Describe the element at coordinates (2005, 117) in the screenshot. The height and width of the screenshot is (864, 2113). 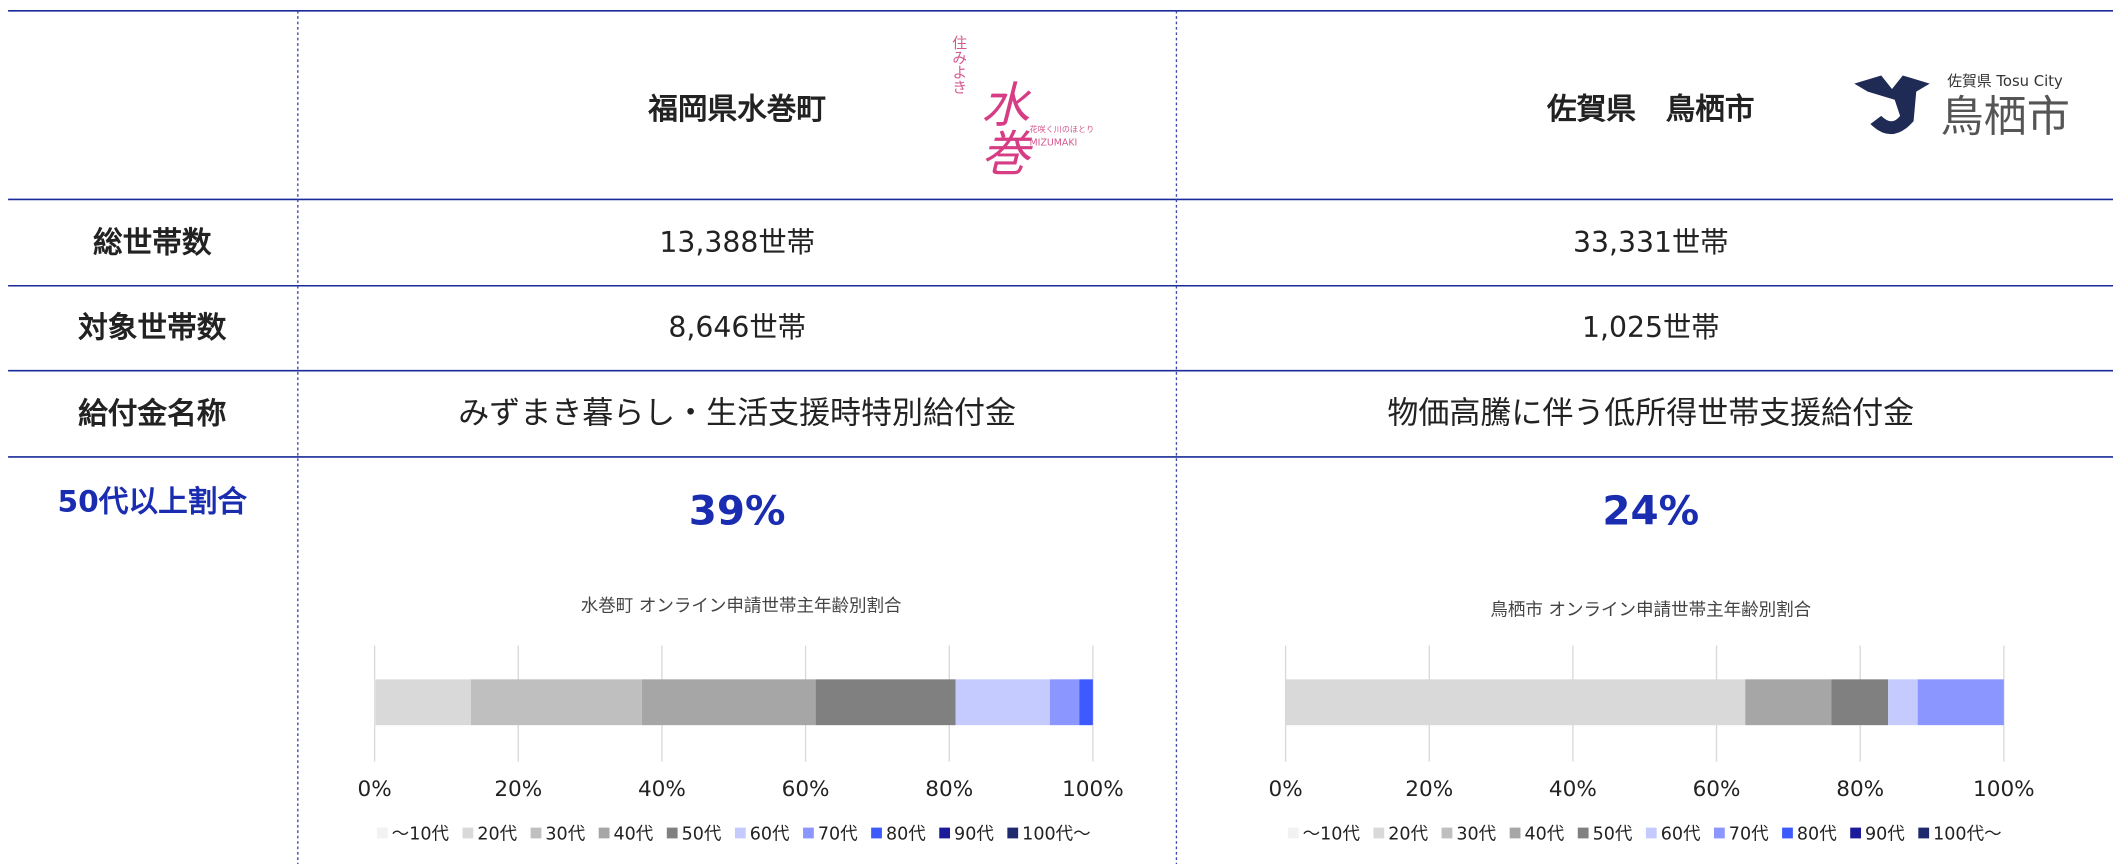
I see `logo-text: 鳥栖市` at that location.